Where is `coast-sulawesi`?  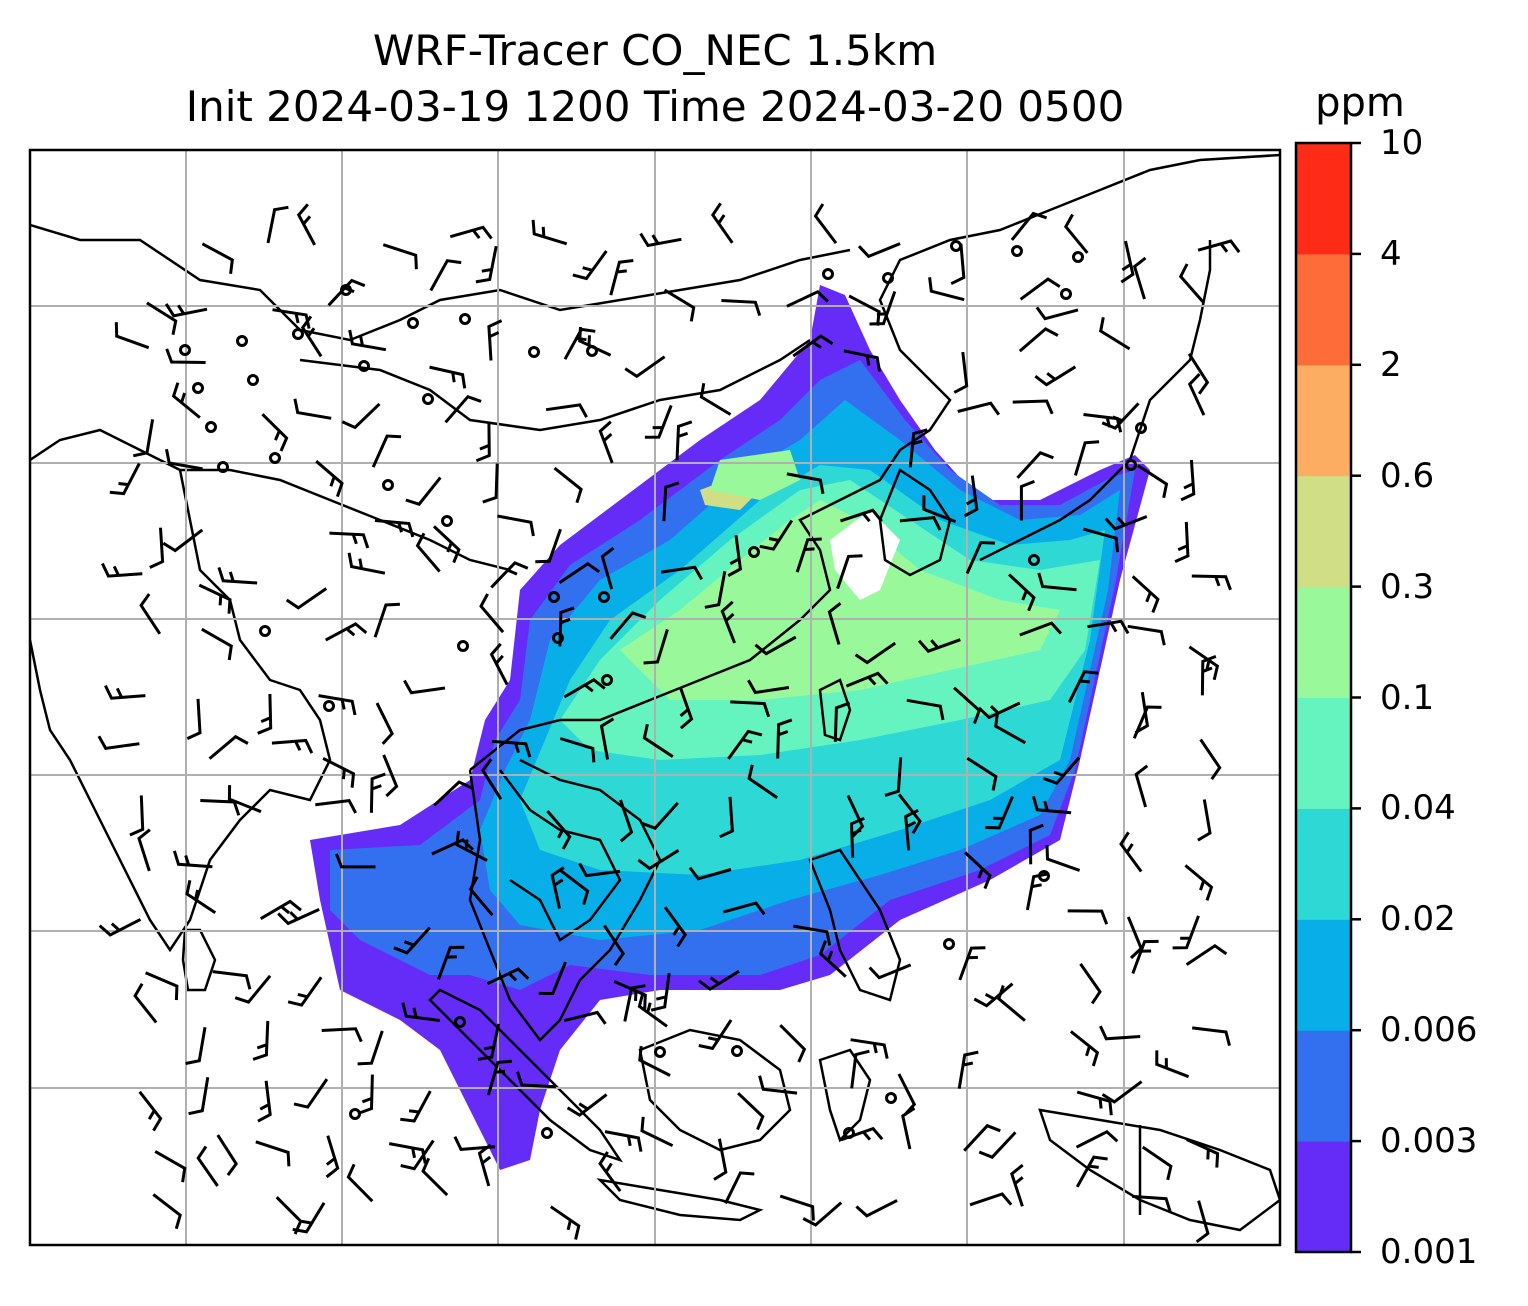 coast-sulawesi is located at coordinates (845, 1095).